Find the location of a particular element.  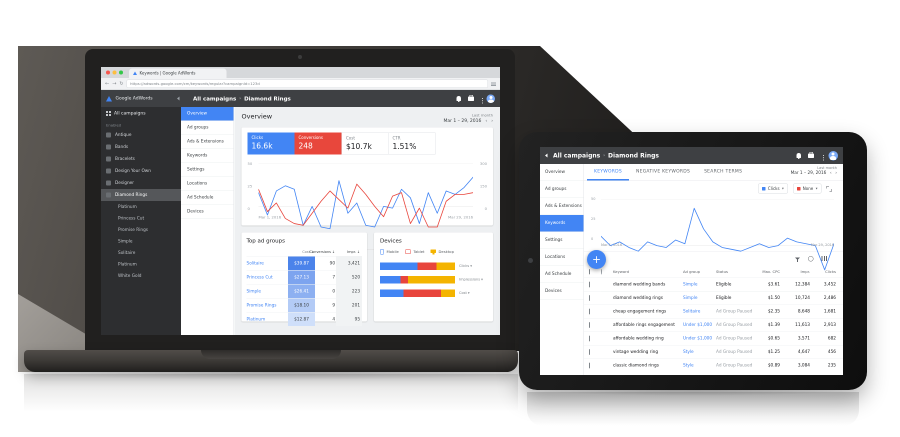

sidebar-campaign-bands: Bands is located at coordinates (141, 147).